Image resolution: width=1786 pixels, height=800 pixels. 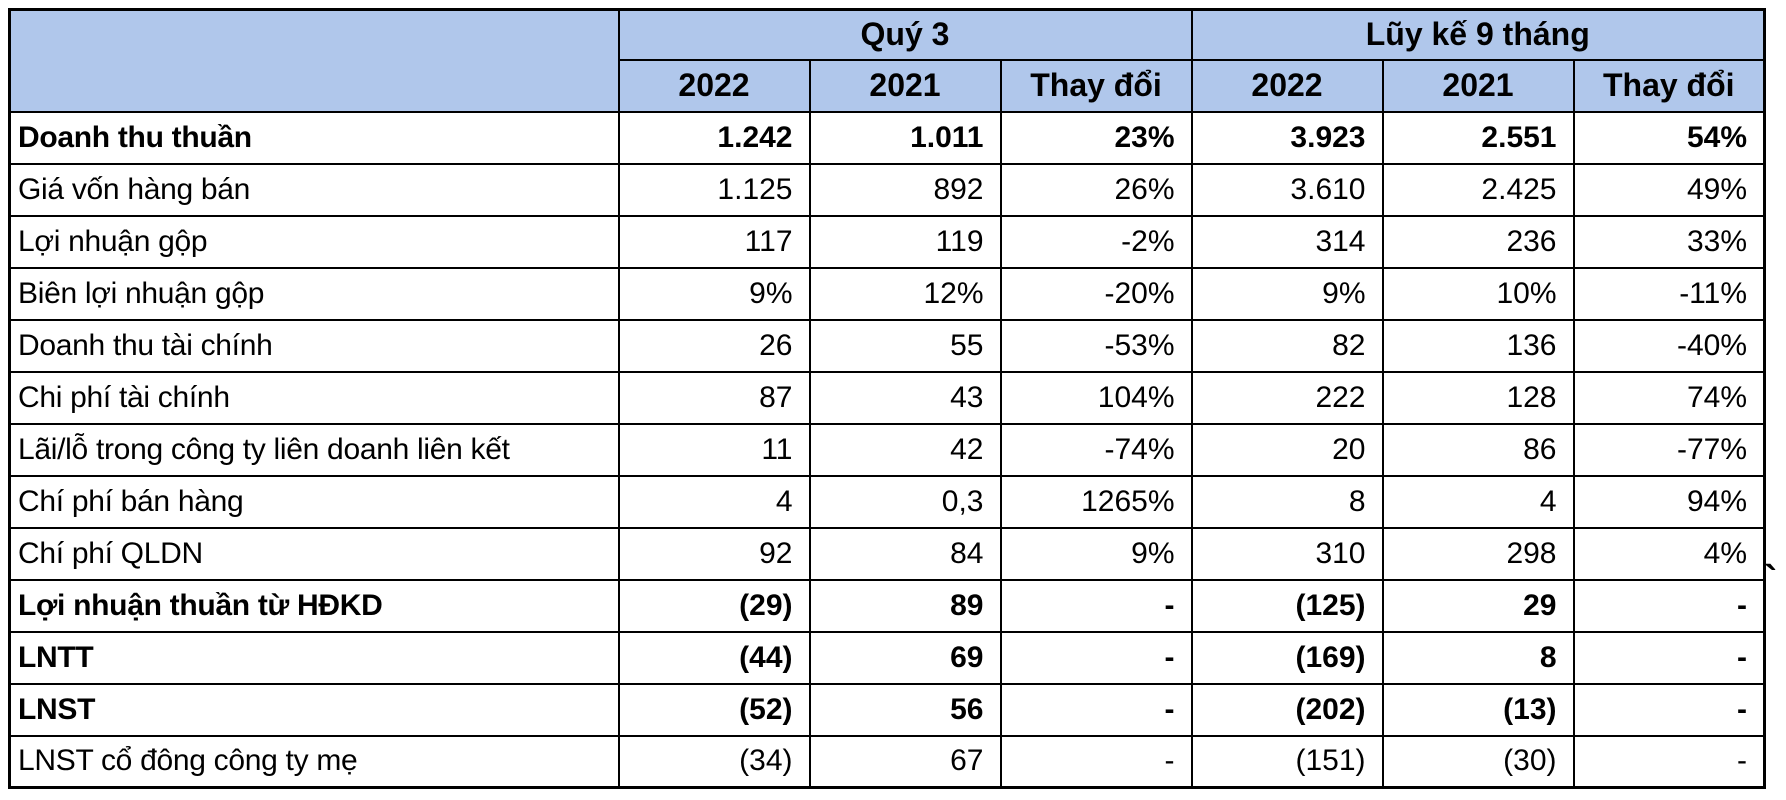 What do you see at coordinates (905, 657) in the screenshot?
I see `cell-value: 69` at bounding box center [905, 657].